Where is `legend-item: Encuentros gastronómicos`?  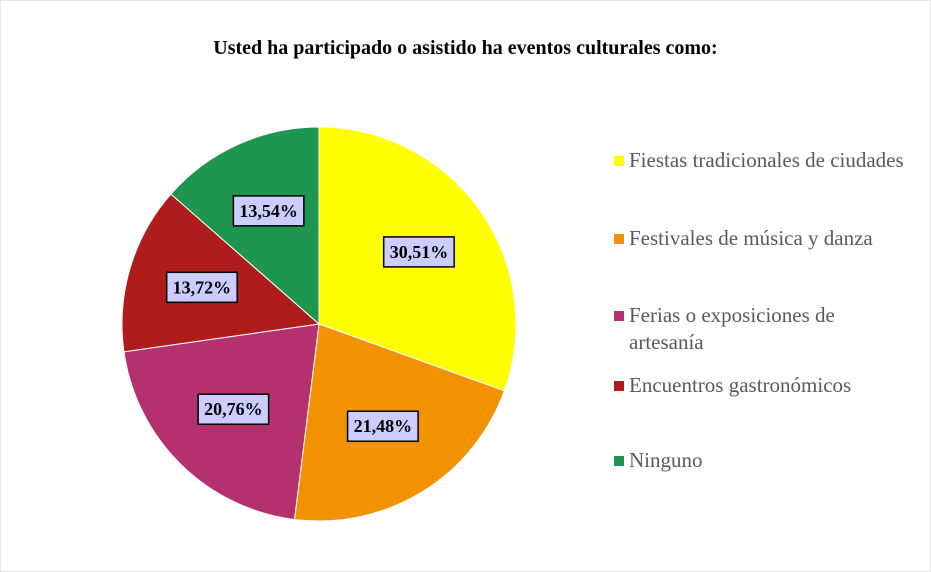
legend-item: Encuentros gastronómicos is located at coordinates (763, 385).